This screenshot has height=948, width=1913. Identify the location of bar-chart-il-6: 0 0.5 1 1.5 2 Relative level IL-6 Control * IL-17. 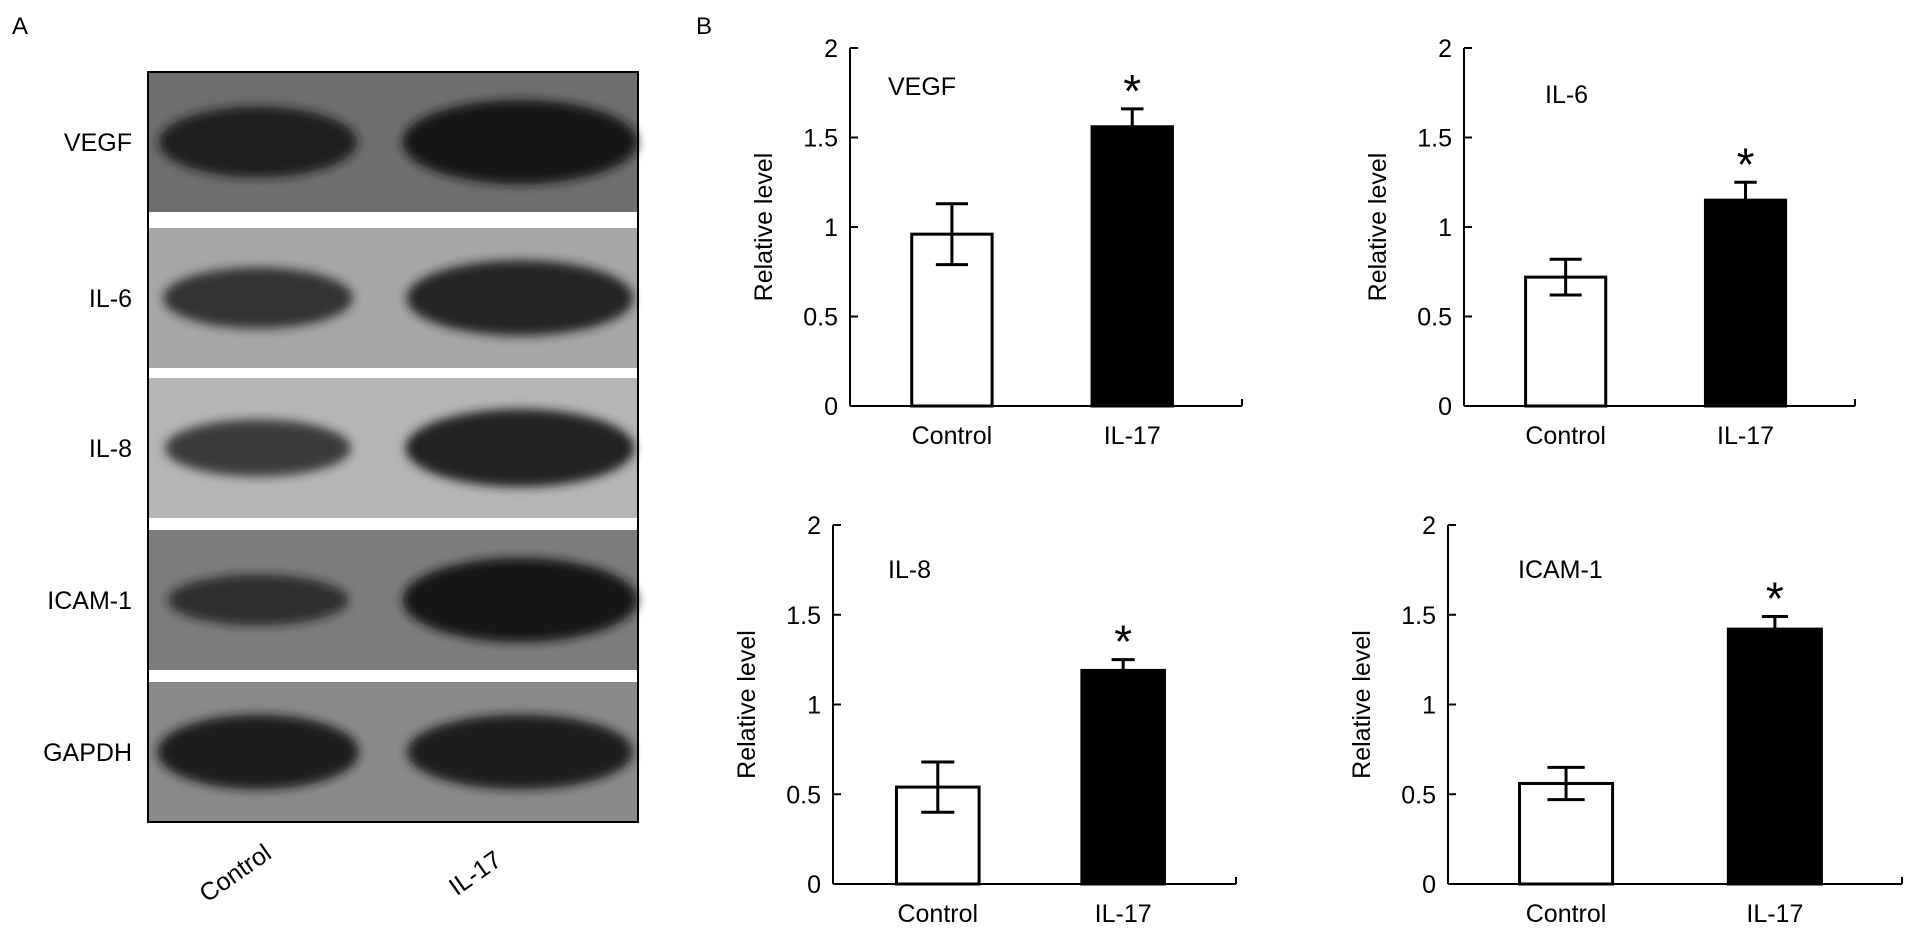
(1610, 242).